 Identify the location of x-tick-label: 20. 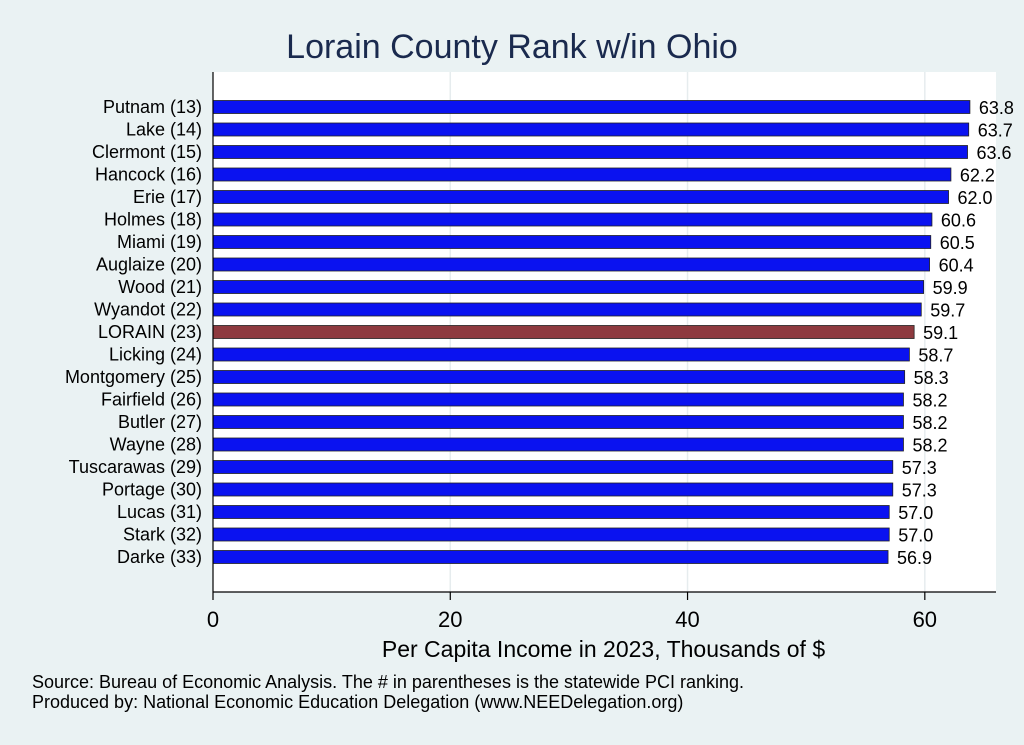
(450, 619).